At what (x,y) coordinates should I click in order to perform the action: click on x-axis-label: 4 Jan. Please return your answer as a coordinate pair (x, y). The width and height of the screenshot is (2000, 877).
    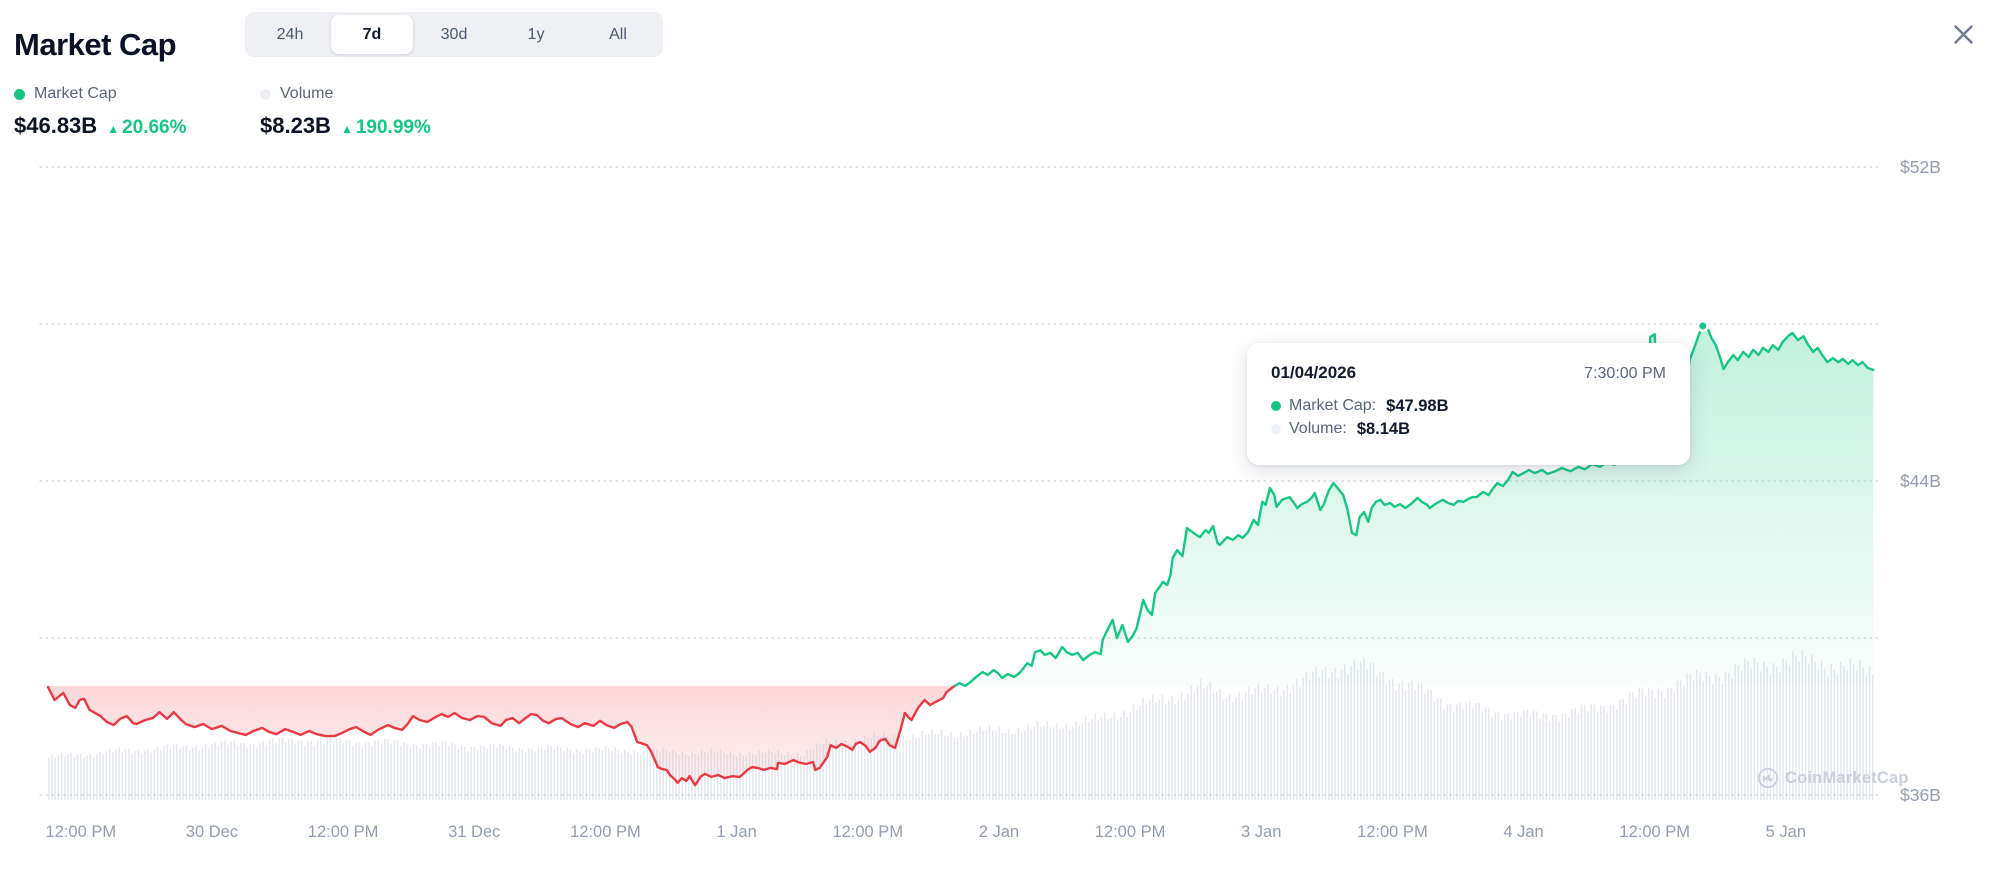
    Looking at the image, I should click on (1523, 832).